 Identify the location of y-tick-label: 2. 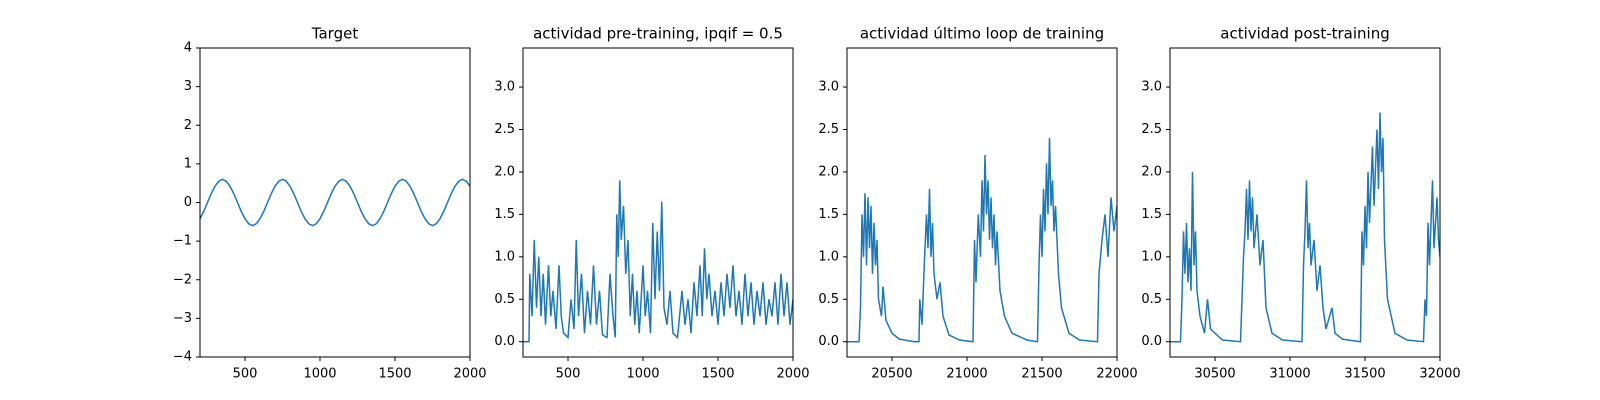
(188, 125).